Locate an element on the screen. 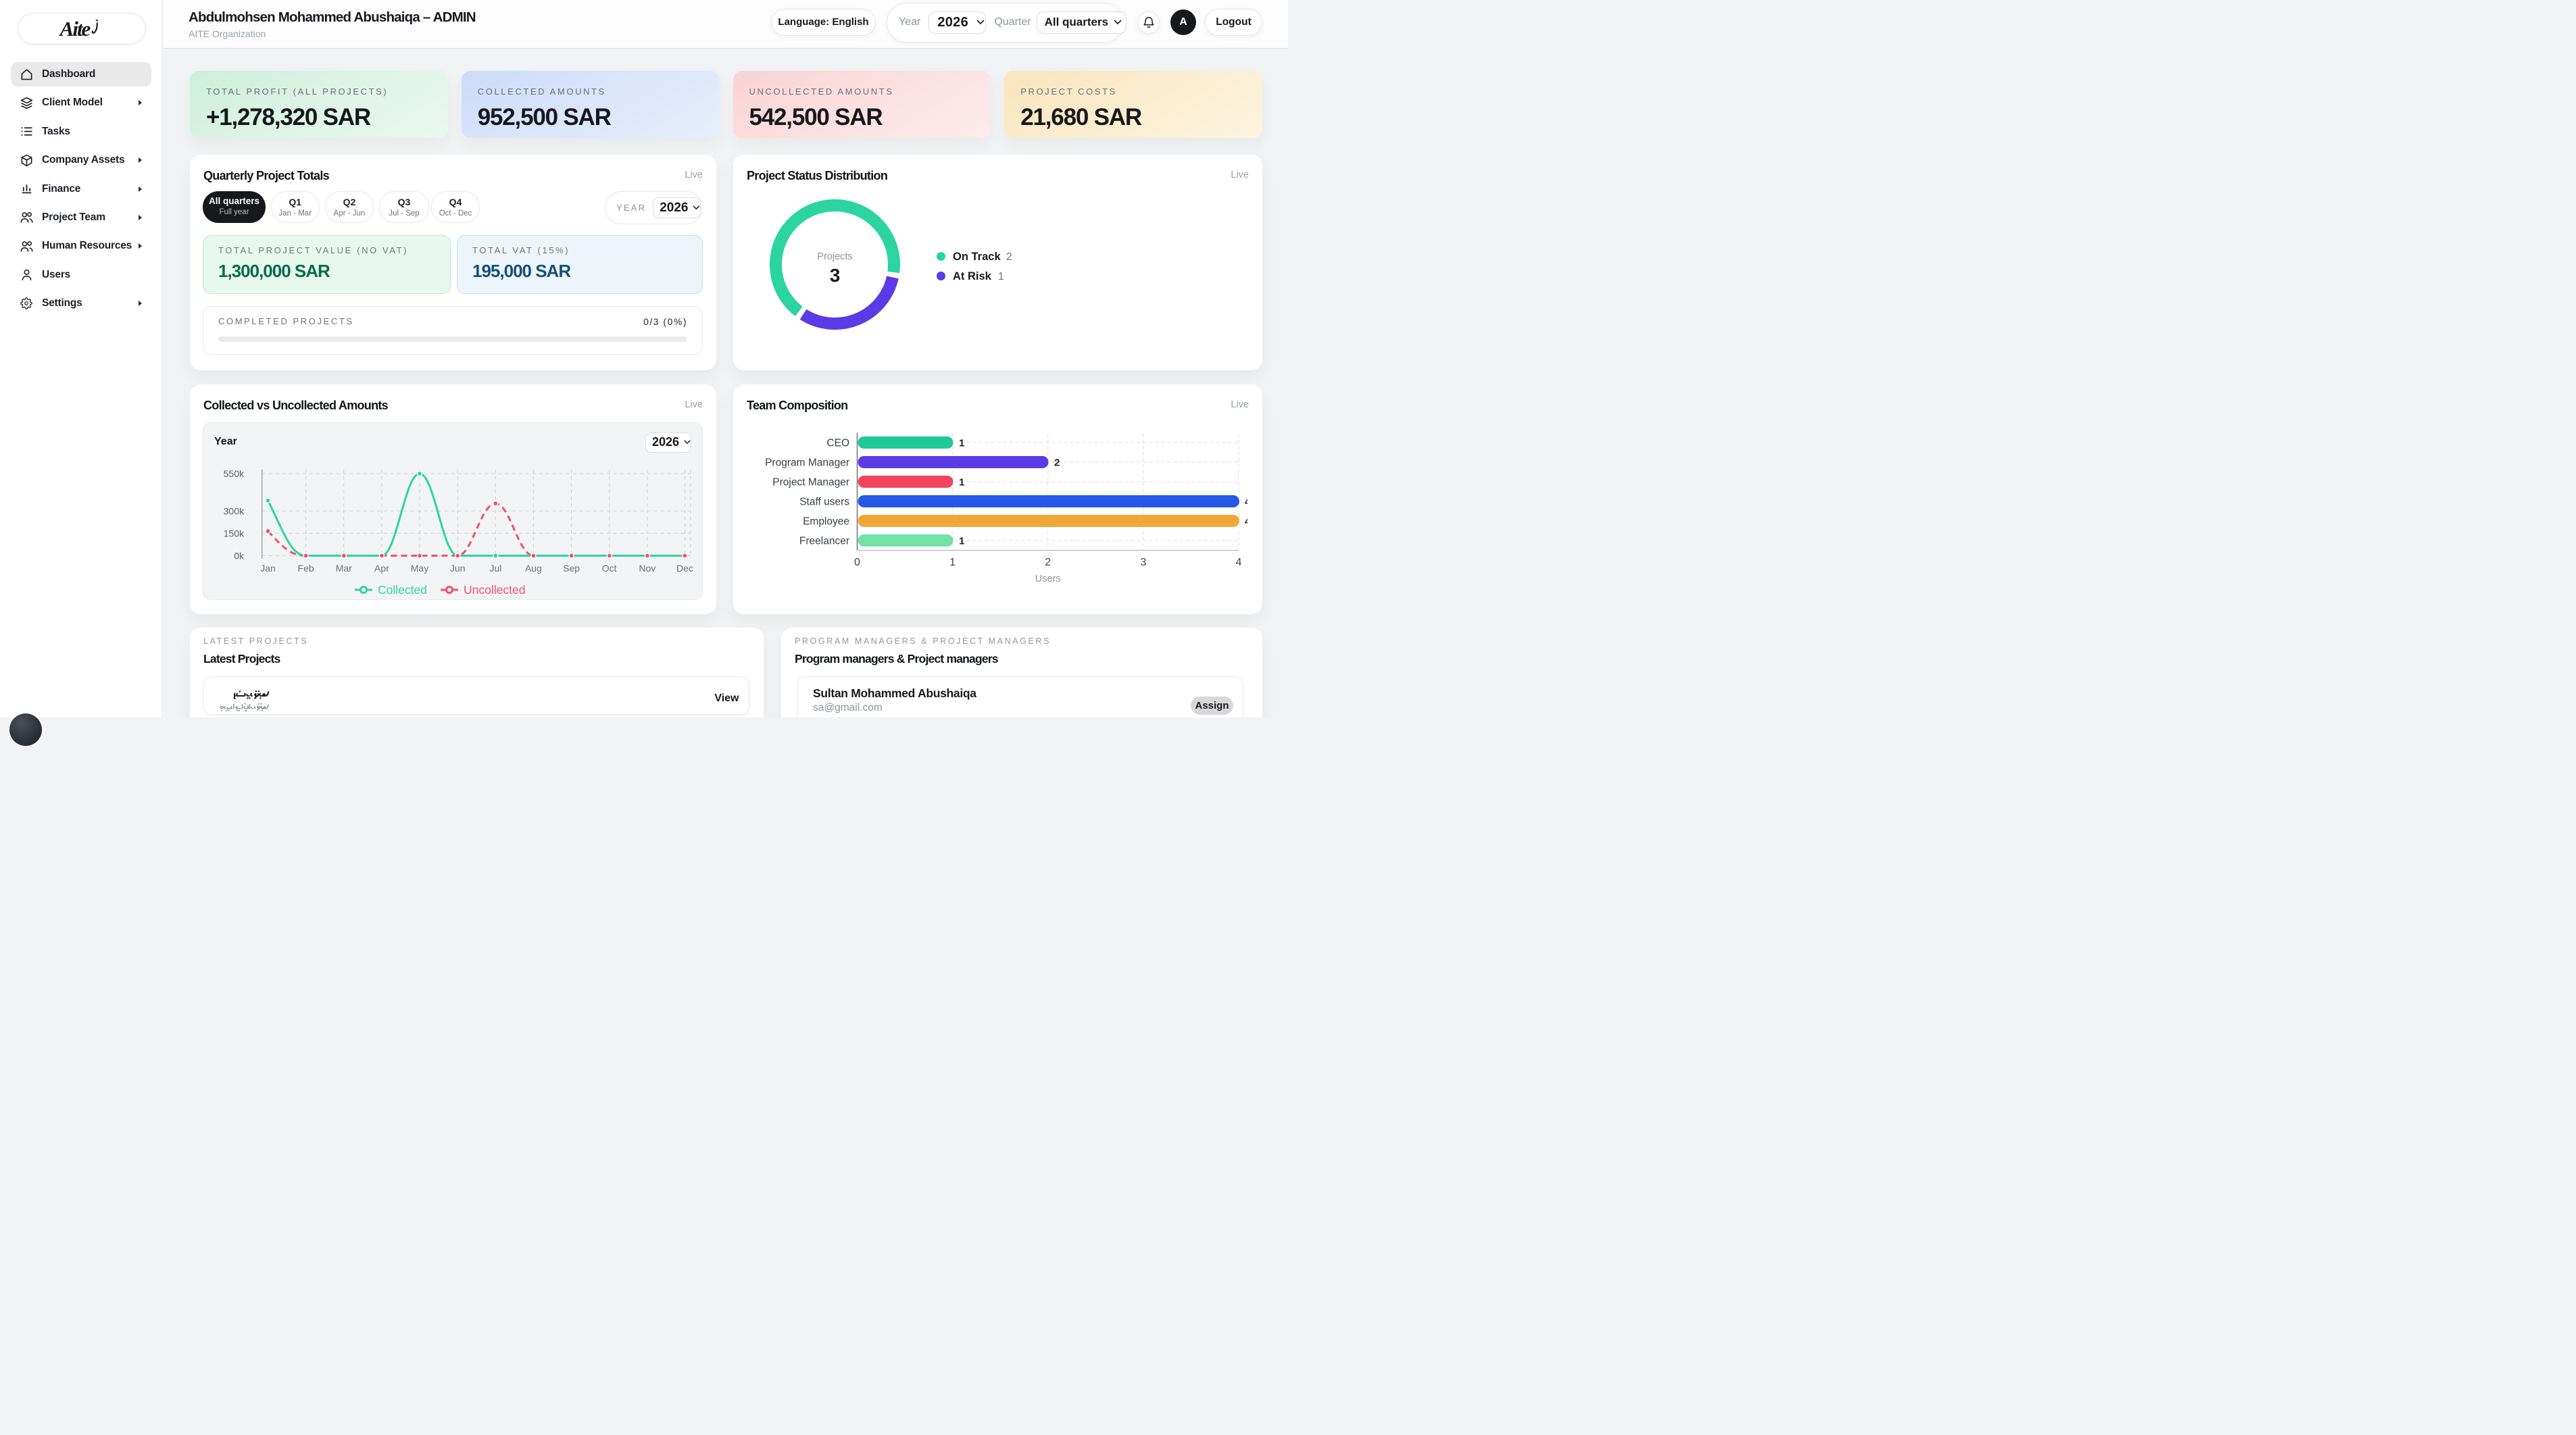  svg-text: Feb is located at coordinates (306, 568).